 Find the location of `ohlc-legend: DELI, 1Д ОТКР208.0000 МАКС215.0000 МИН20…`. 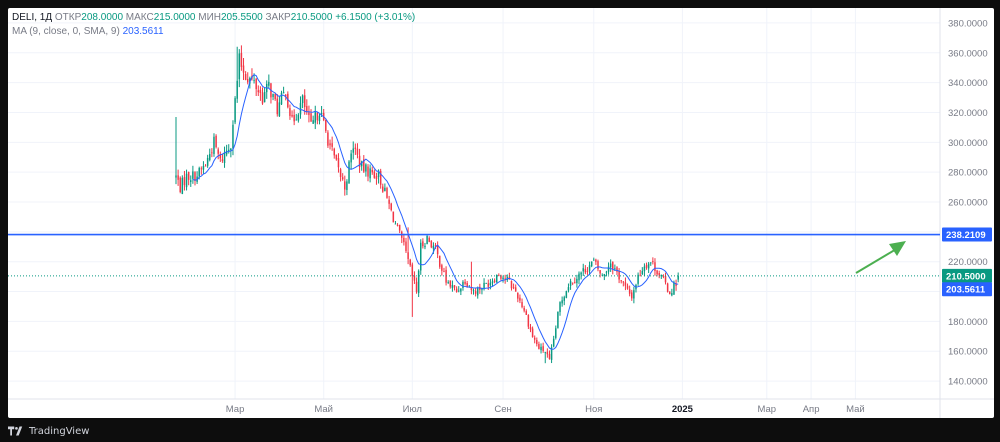

ohlc-legend: DELI, 1Д ОТКР208.0000 МАКС215.0000 МИН20… is located at coordinates (213, 17).